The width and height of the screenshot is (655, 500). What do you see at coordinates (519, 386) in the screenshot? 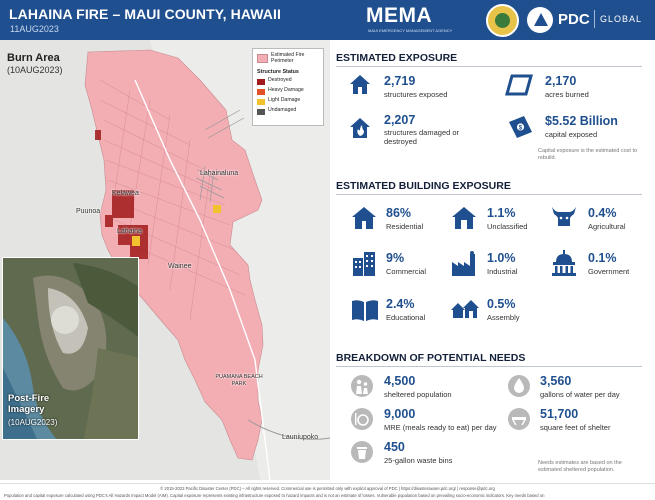
I see `water-drop-icon` at bounding box center [519, 386].